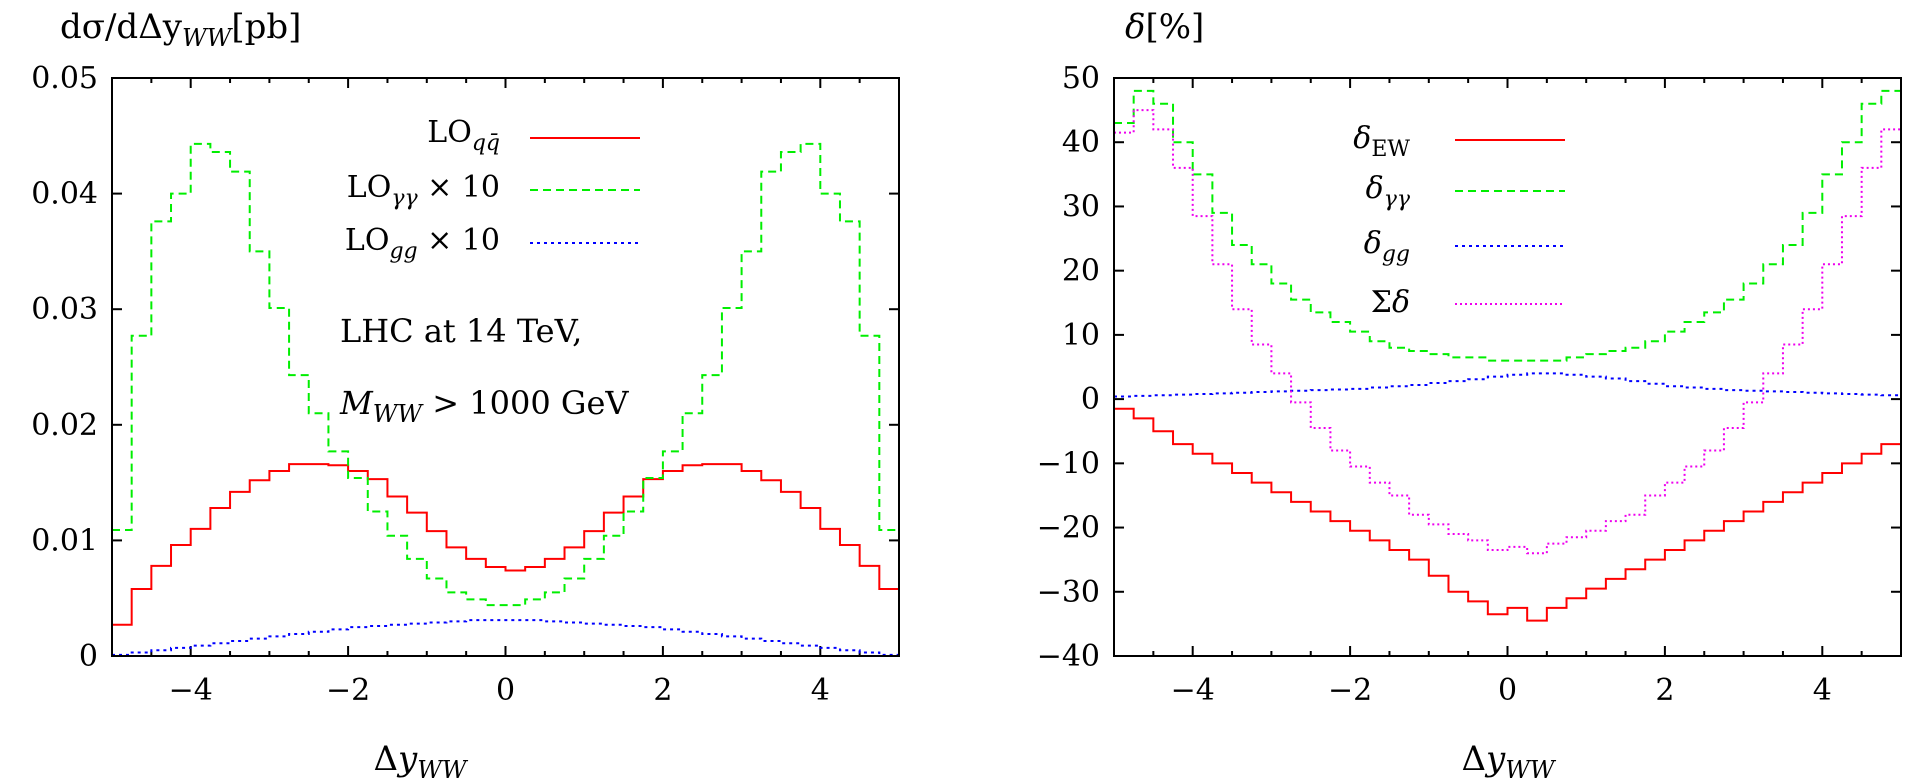 This screenshot has width=1912, height=780. I want to click on right-y-tick-label: 10, so click(1081, 335).